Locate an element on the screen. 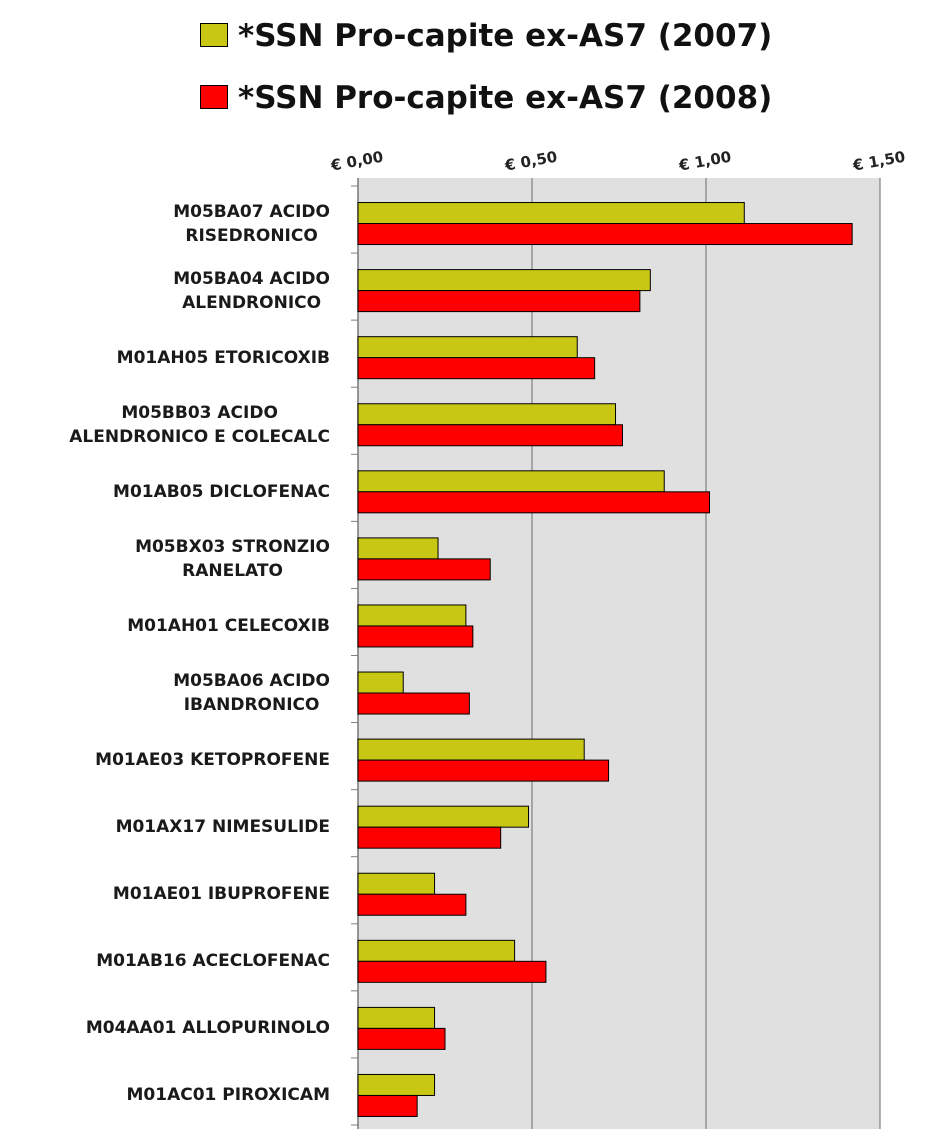 Image resolution: width=948 pixels, height=1129 pixels. x-tick-label: € 1,50 is located at coordinates (879, 161).